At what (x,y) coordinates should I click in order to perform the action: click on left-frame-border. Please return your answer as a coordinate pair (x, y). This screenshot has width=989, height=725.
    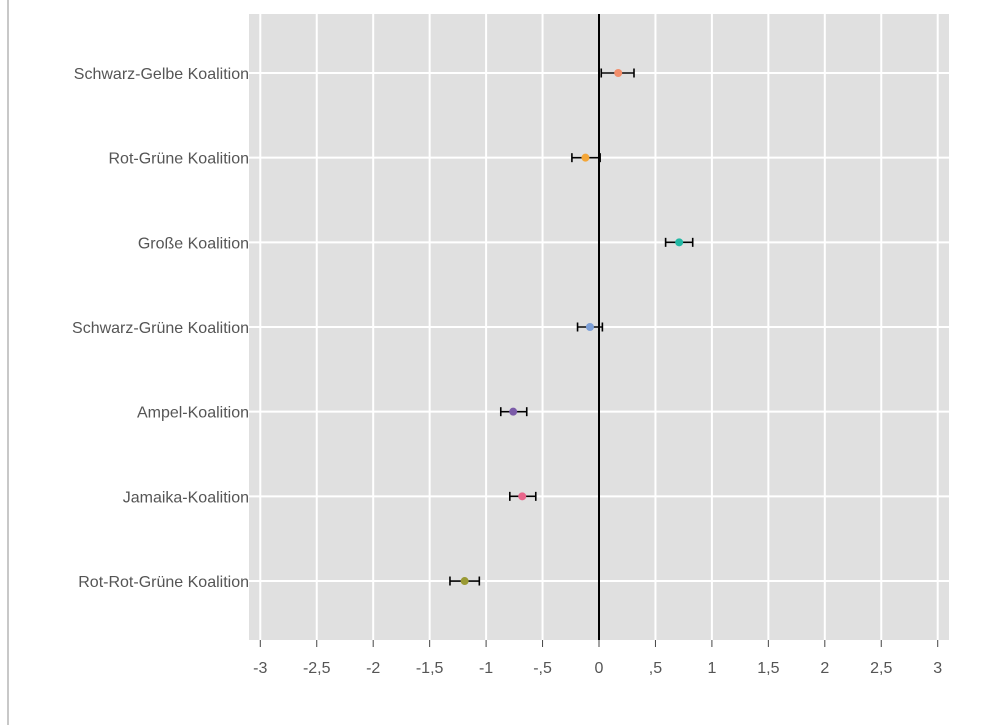
    Looking at the image, I should click on (4, 362).